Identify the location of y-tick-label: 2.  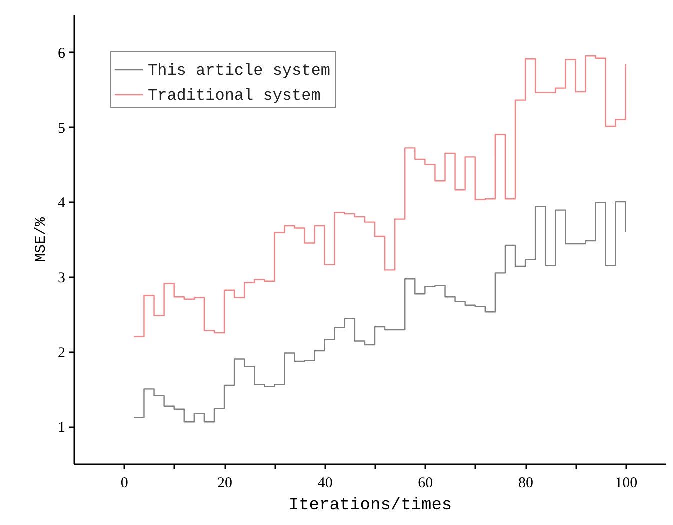
(62, 353).